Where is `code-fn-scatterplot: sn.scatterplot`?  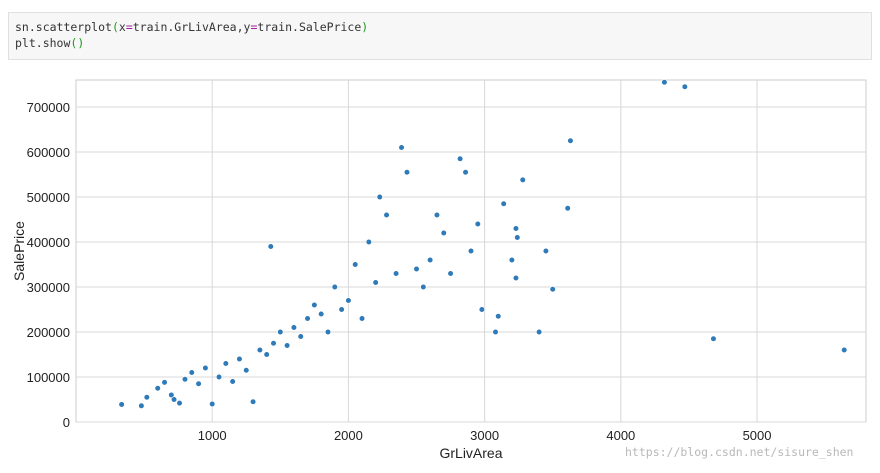 code-fn-scatterplot: sn.scatterplot is located at coordinates (63, 27).